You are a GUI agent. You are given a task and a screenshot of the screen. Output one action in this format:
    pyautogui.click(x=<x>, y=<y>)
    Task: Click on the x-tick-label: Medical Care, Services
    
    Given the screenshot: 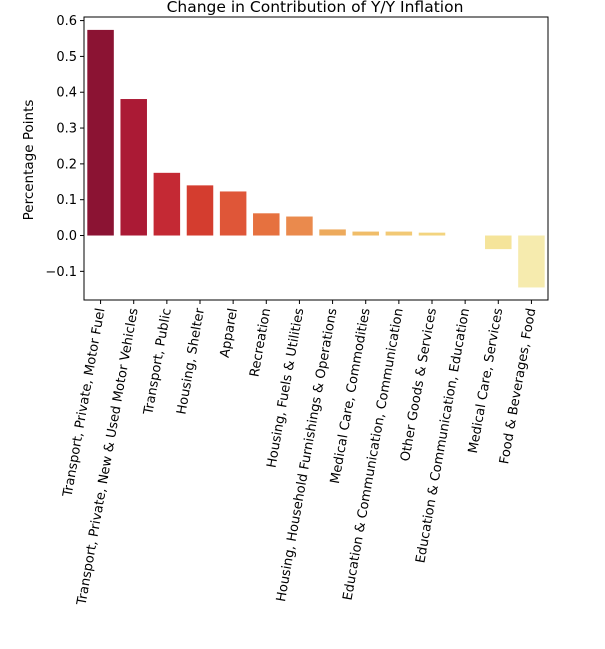 What is the action you would take?
    pyautogui.click(x=486, y=381)
    